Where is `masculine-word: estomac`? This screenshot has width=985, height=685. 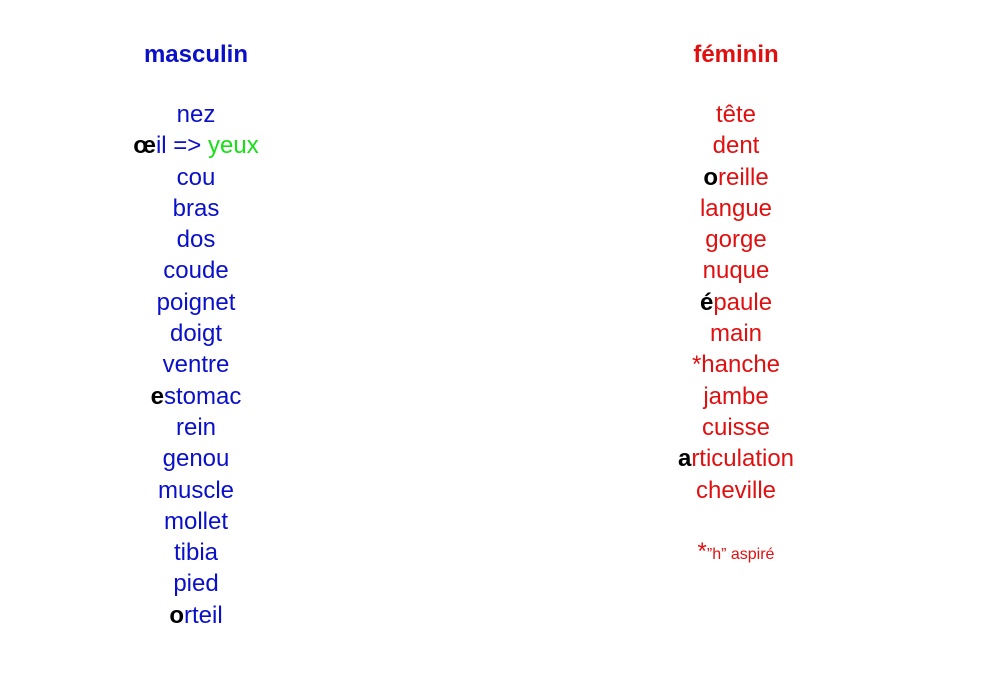 masculine-word: estomac is located at coordinates (196, 396).